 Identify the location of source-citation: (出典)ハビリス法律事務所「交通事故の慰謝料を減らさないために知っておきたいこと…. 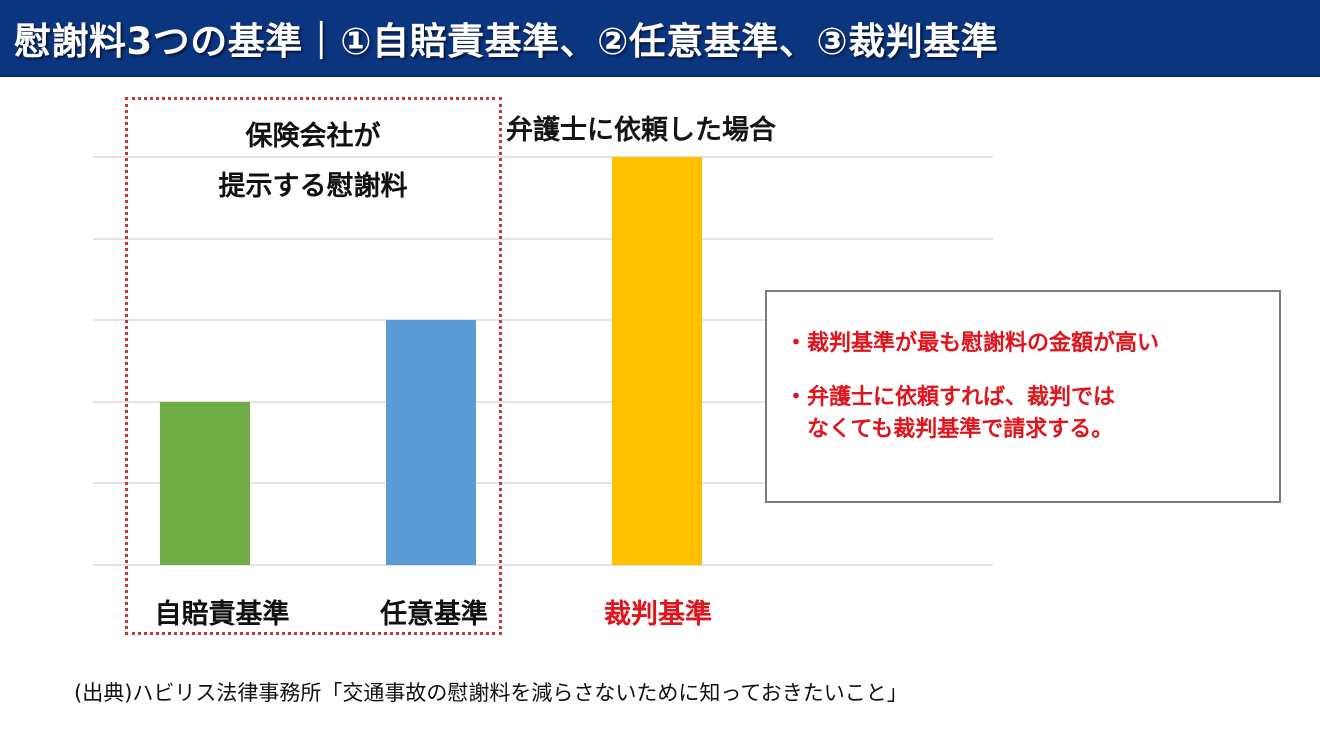
(491, 693).